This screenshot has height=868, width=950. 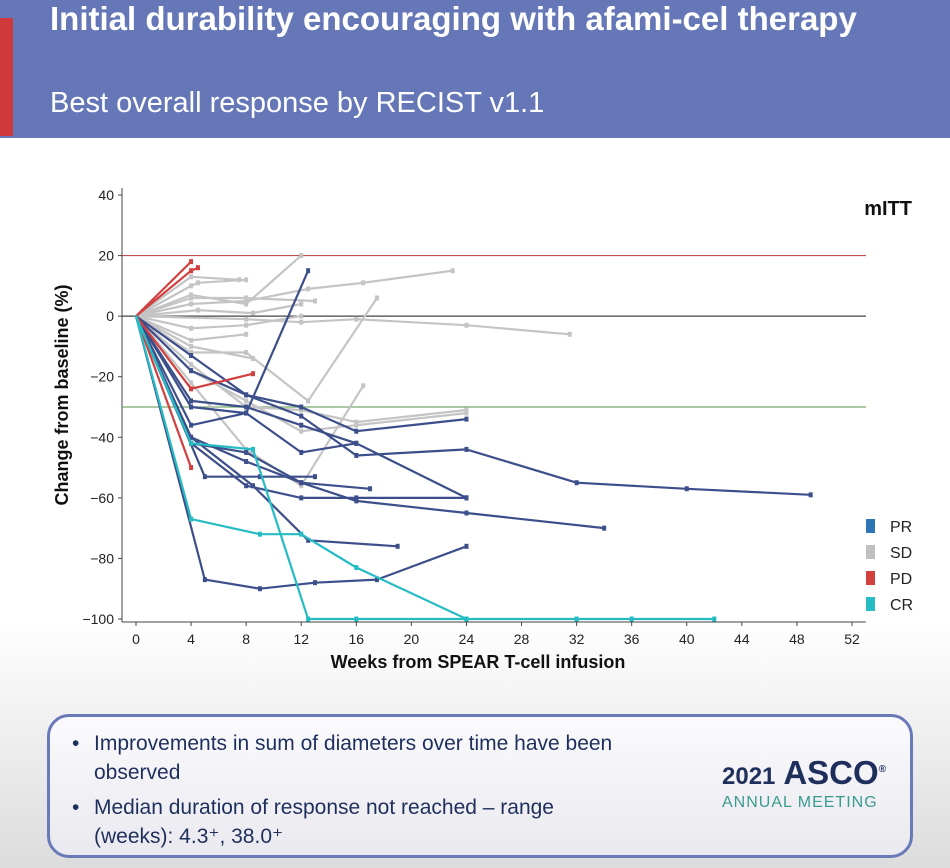 What do you see at coordinates (357, 639) in the screenshot?
I see `x-tick-label: 16` at bounding box center [357, 639].